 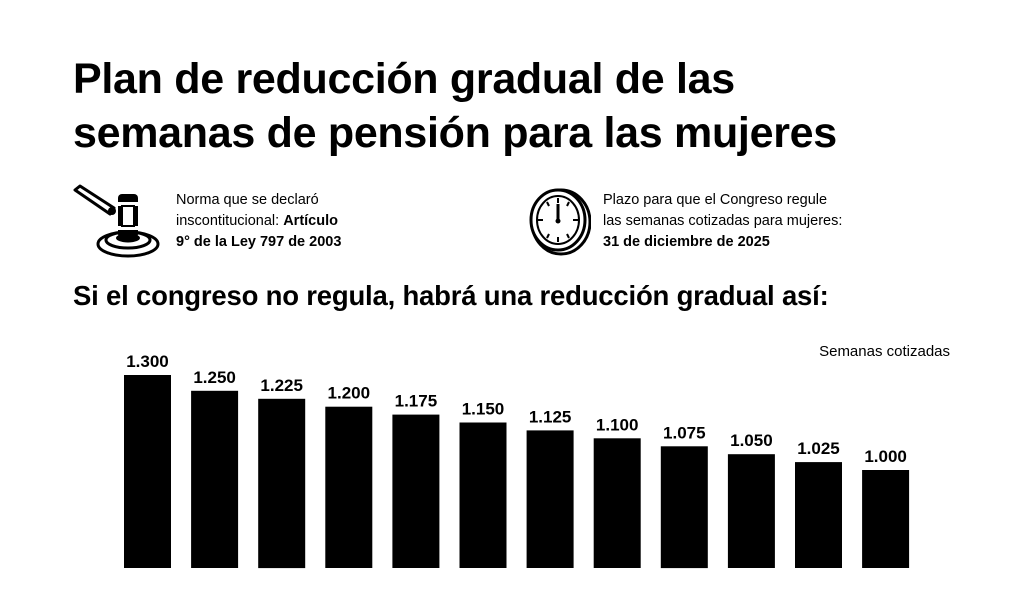 What do you see at coordinates (715, 200) in the screenshot?
I see `info-plazo-line1: Plazo para que el Congreso regule` at bounding box center [715, 200].